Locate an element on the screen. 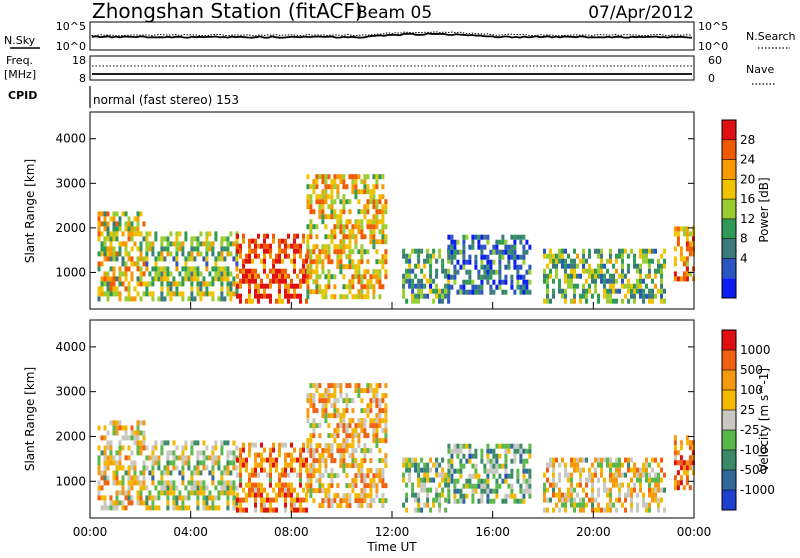  freq-units: [MHz] is located at coordinates (20, 74).